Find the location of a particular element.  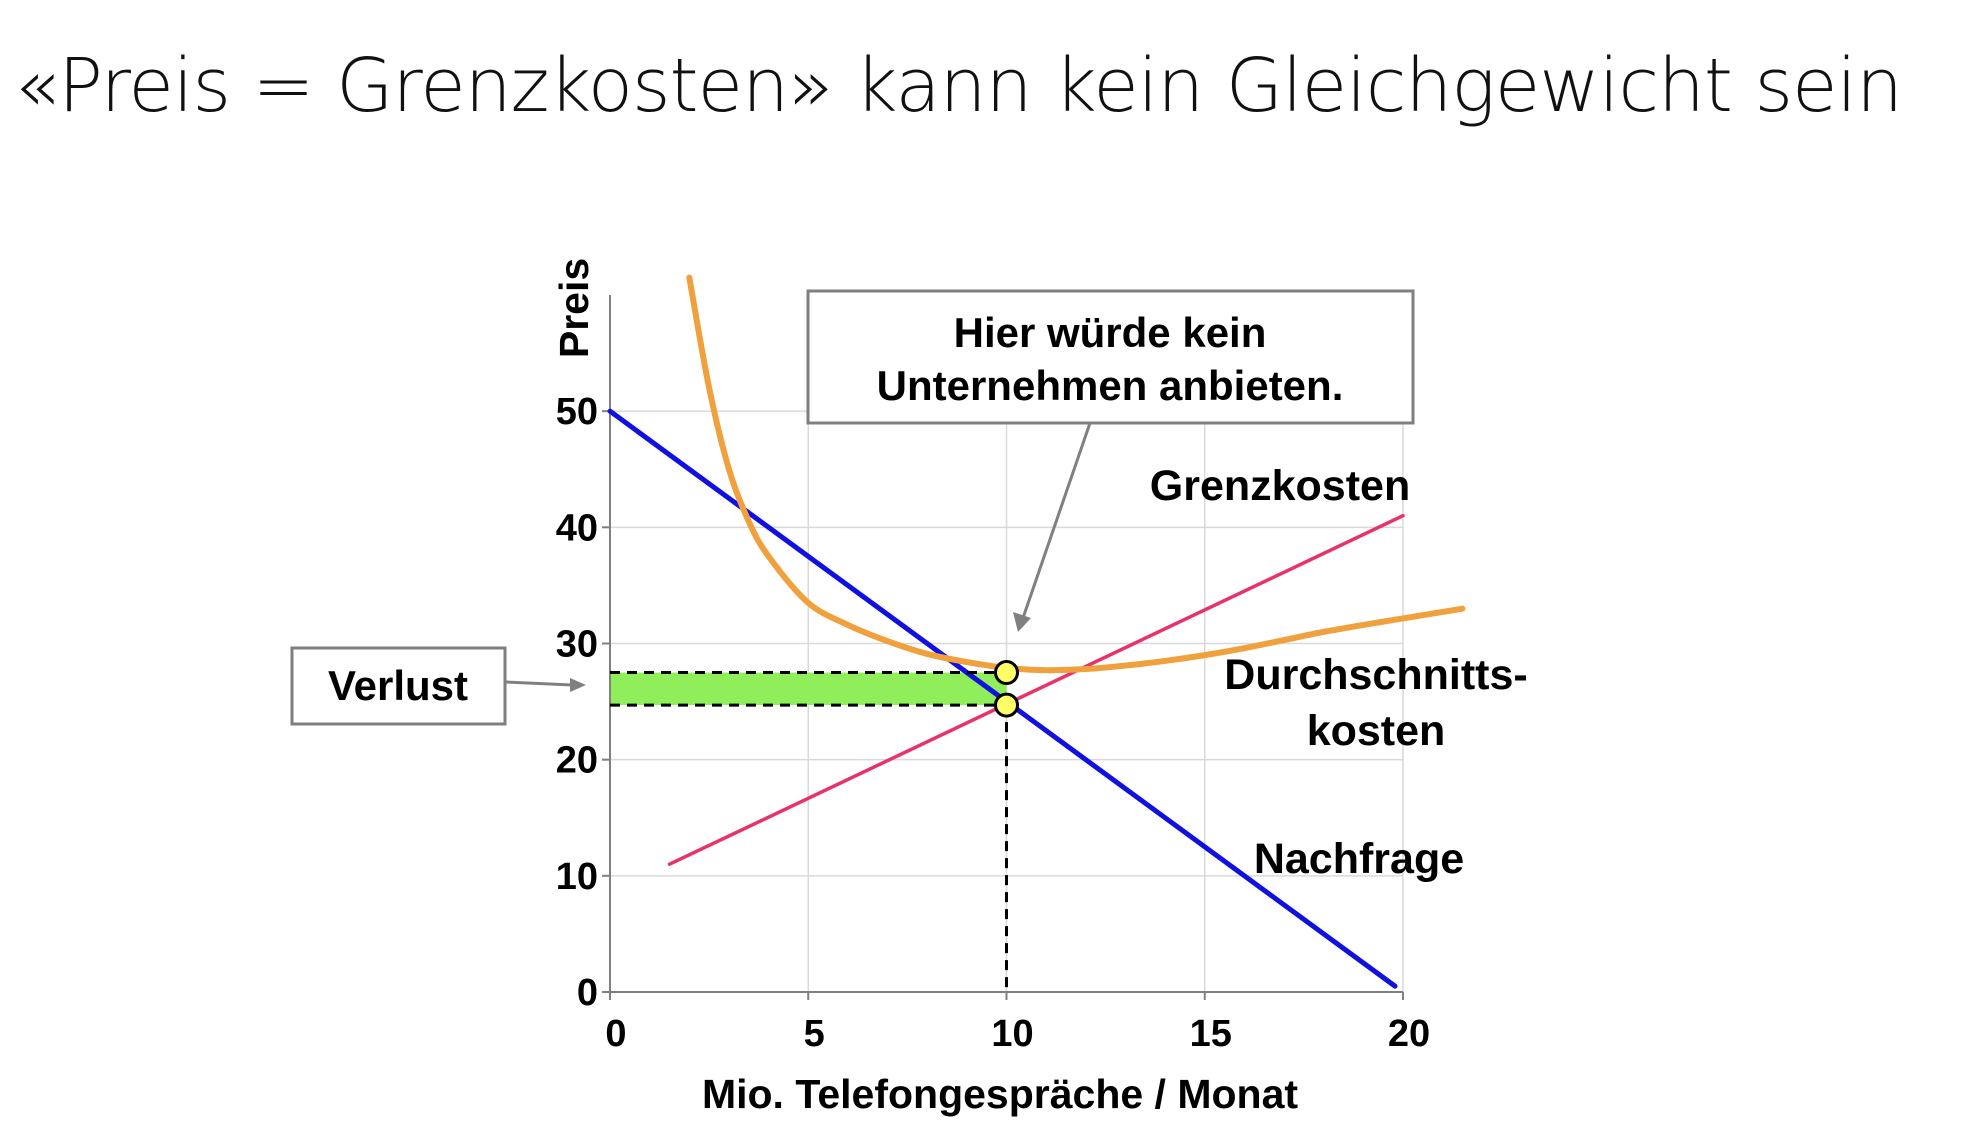

grenzkosten-label: Grenzkosten is located at coordinates (1280, 486).